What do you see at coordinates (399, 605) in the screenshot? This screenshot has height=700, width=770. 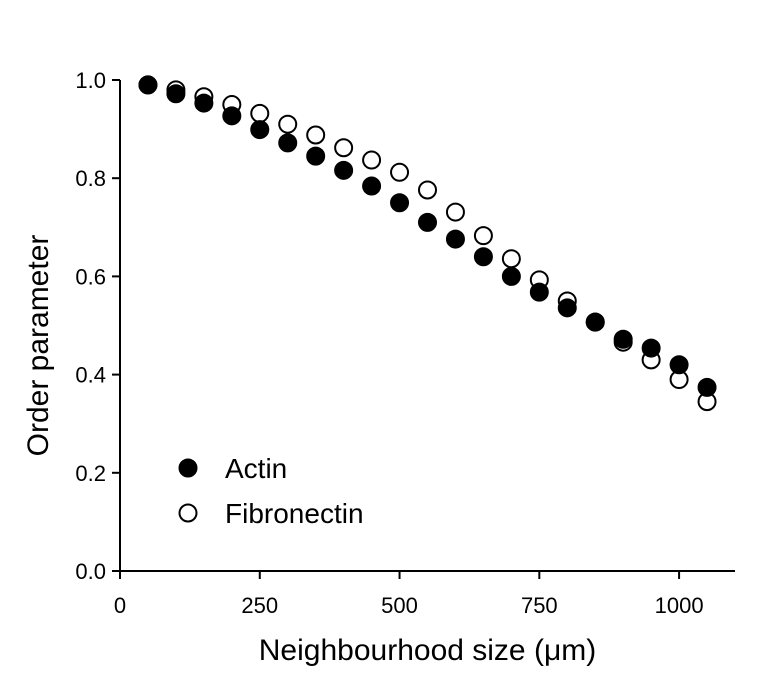 I see `x-tick-label: 500` at bounding box center [399, 605].